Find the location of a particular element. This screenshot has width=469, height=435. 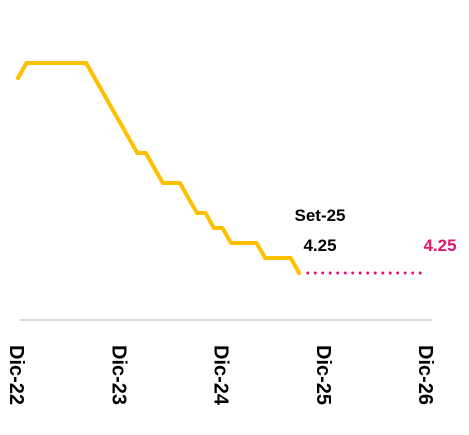

x-tick-label: Dic-25 is located at coordinates (323, 375).